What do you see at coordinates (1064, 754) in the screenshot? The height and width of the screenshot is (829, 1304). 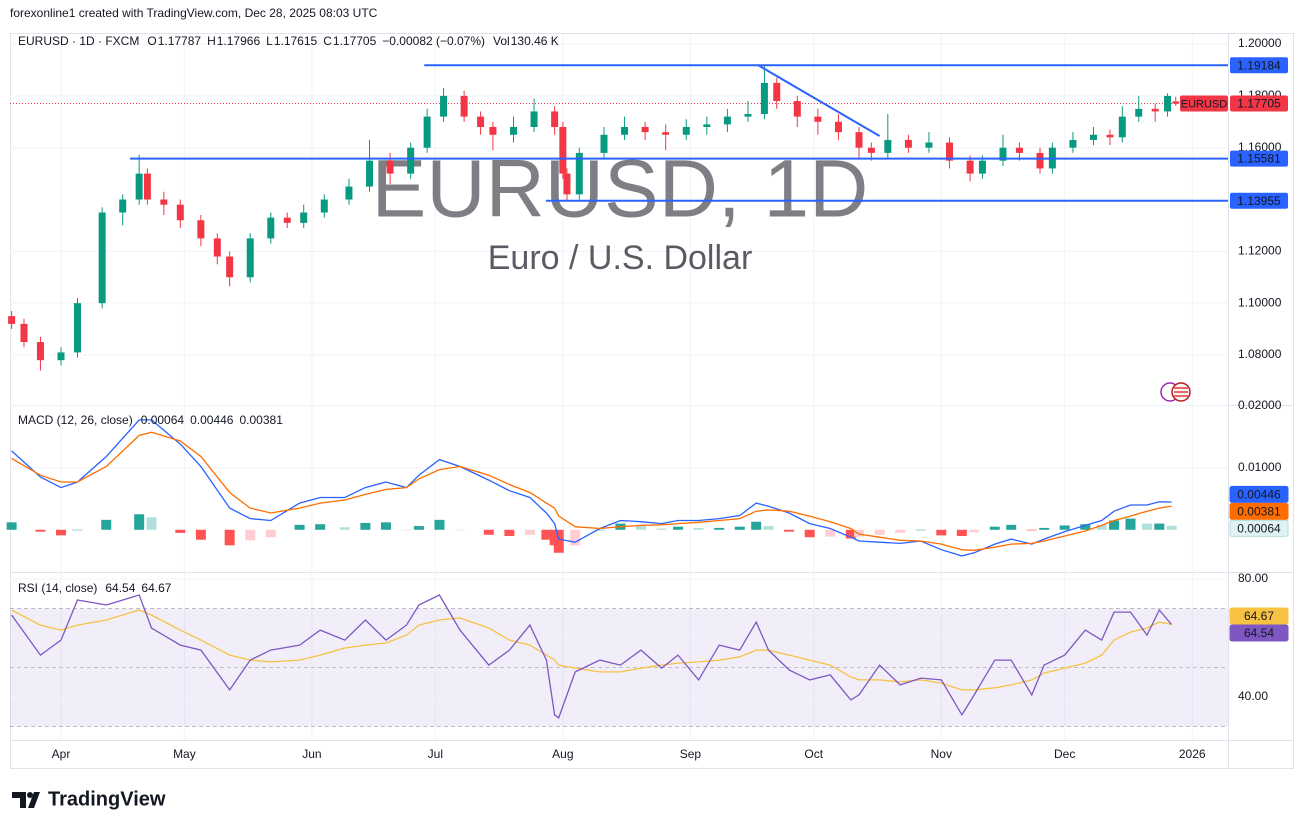 I see `x-tick-label: Dec` at bounding box center [1064, 754].